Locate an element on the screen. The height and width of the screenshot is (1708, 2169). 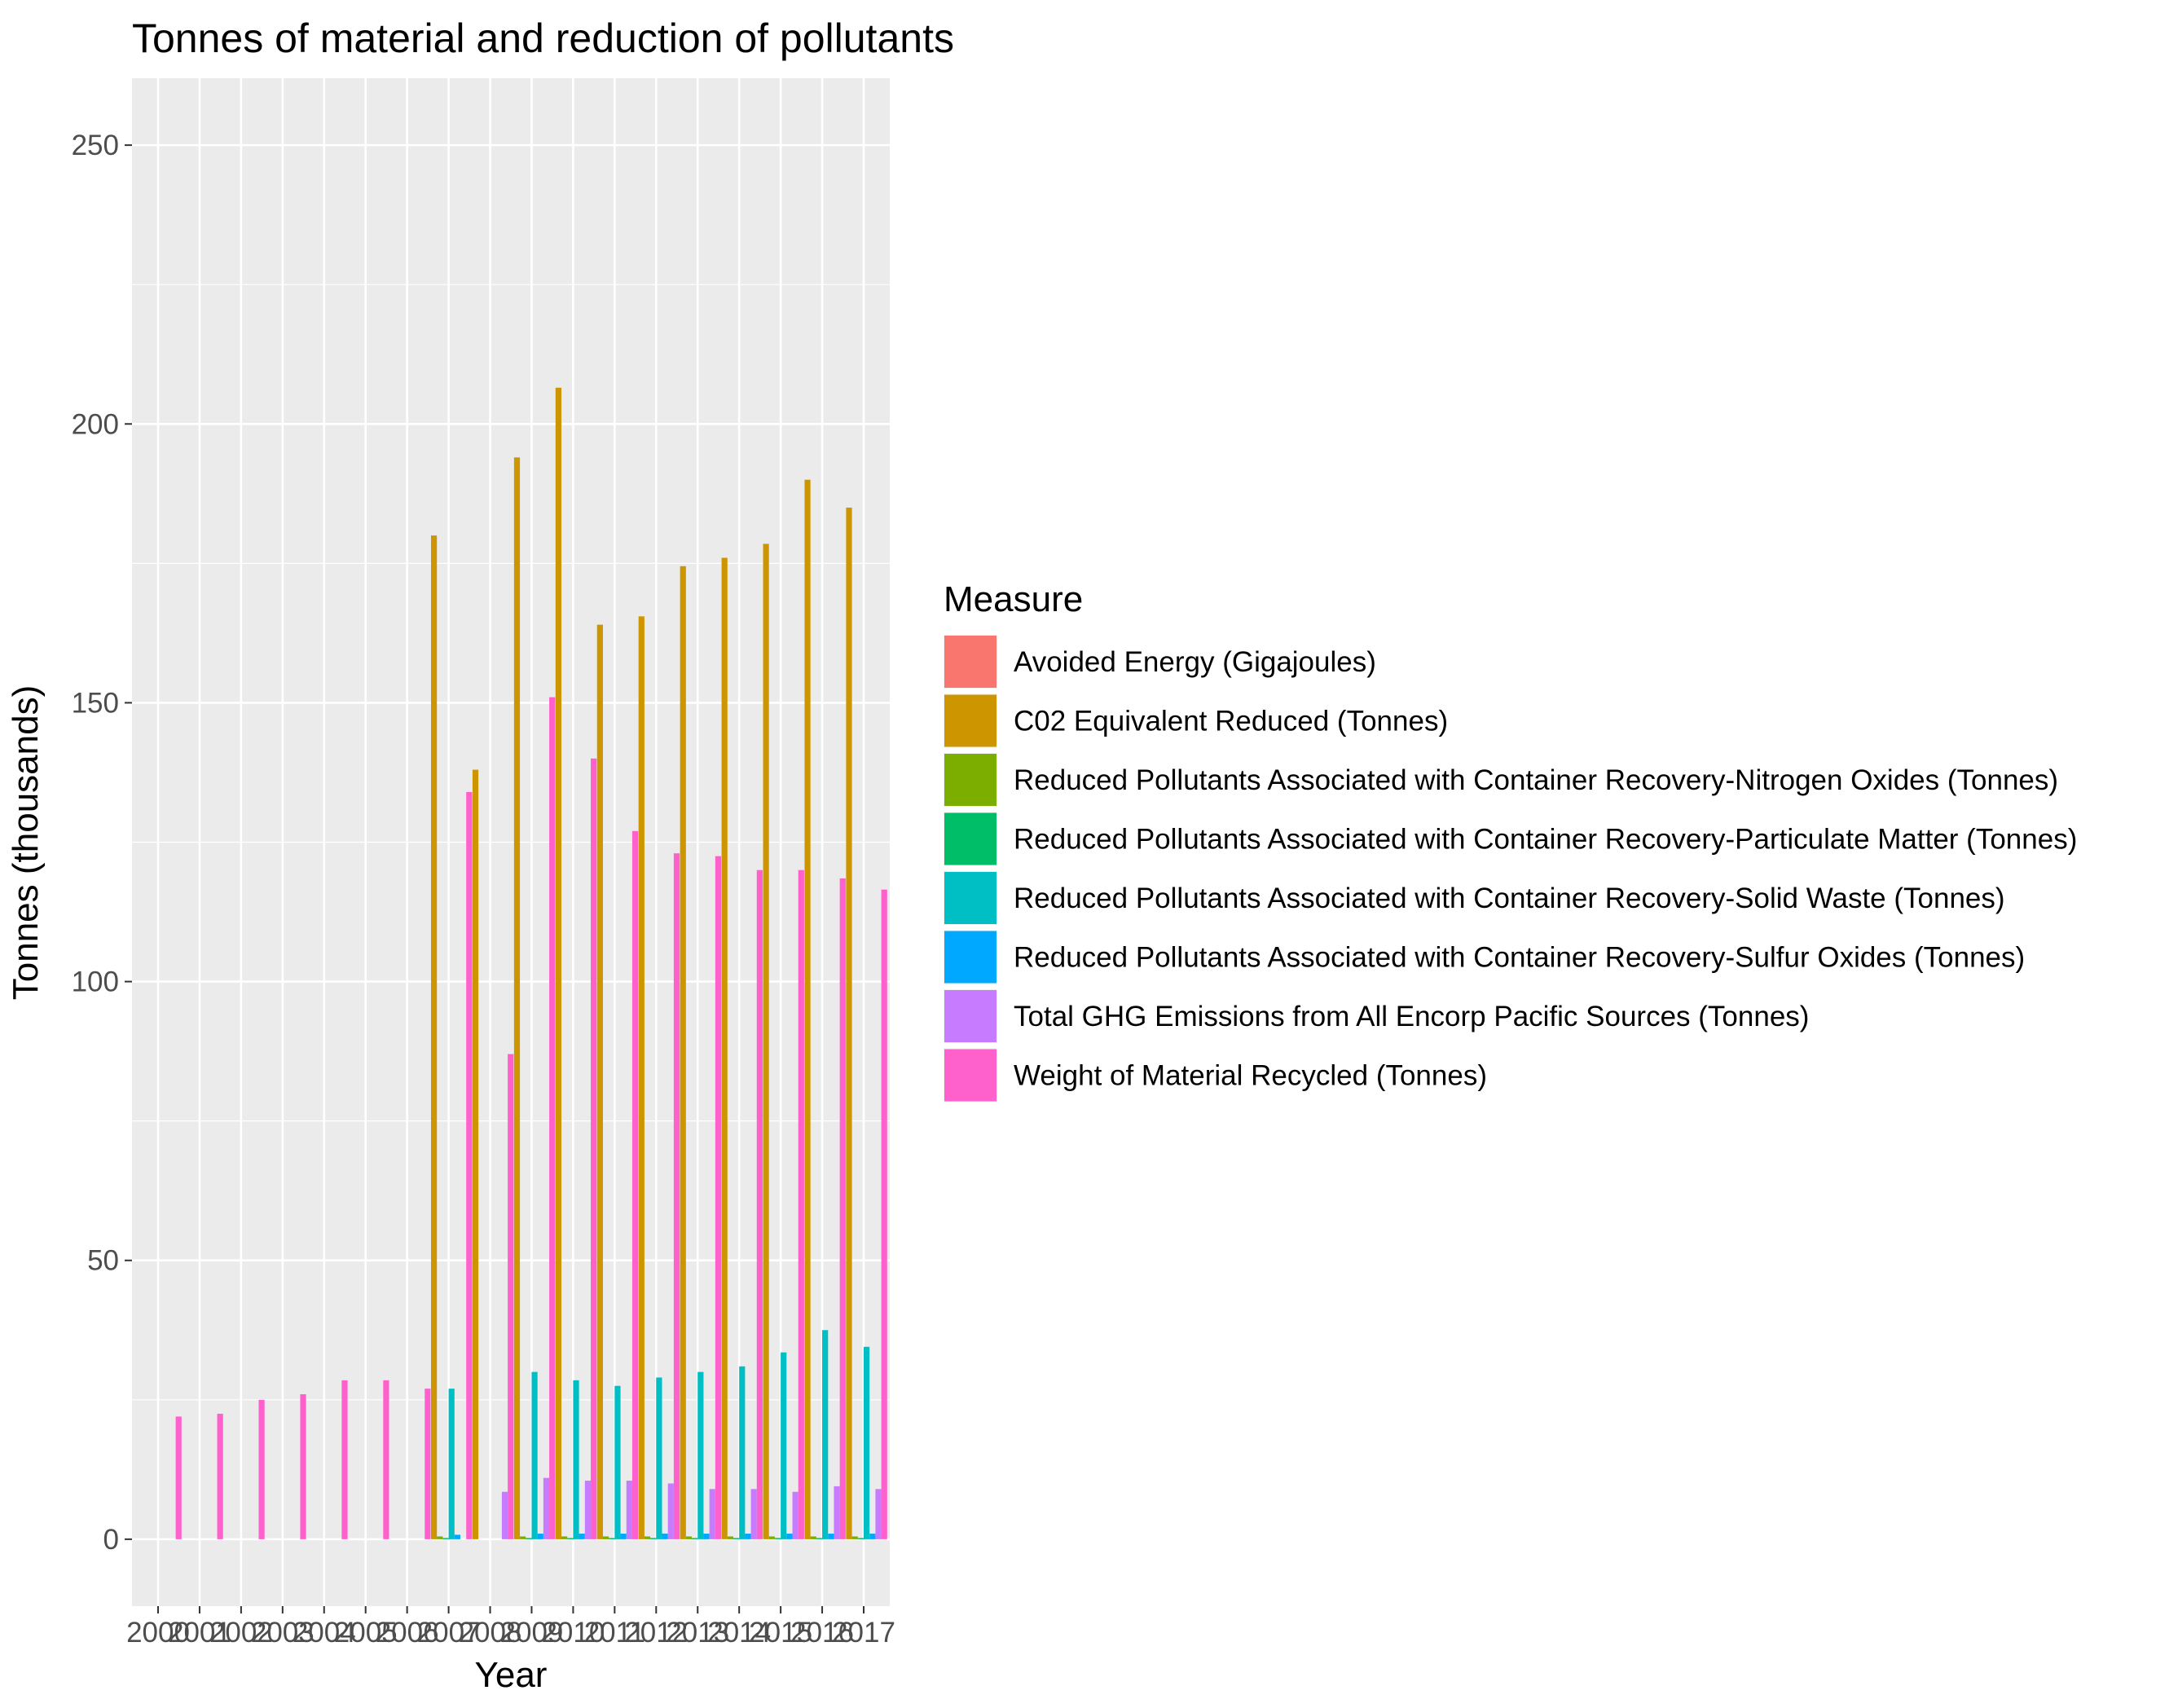
x-tick-label: 2008 is located at coordinates (491, 1633).